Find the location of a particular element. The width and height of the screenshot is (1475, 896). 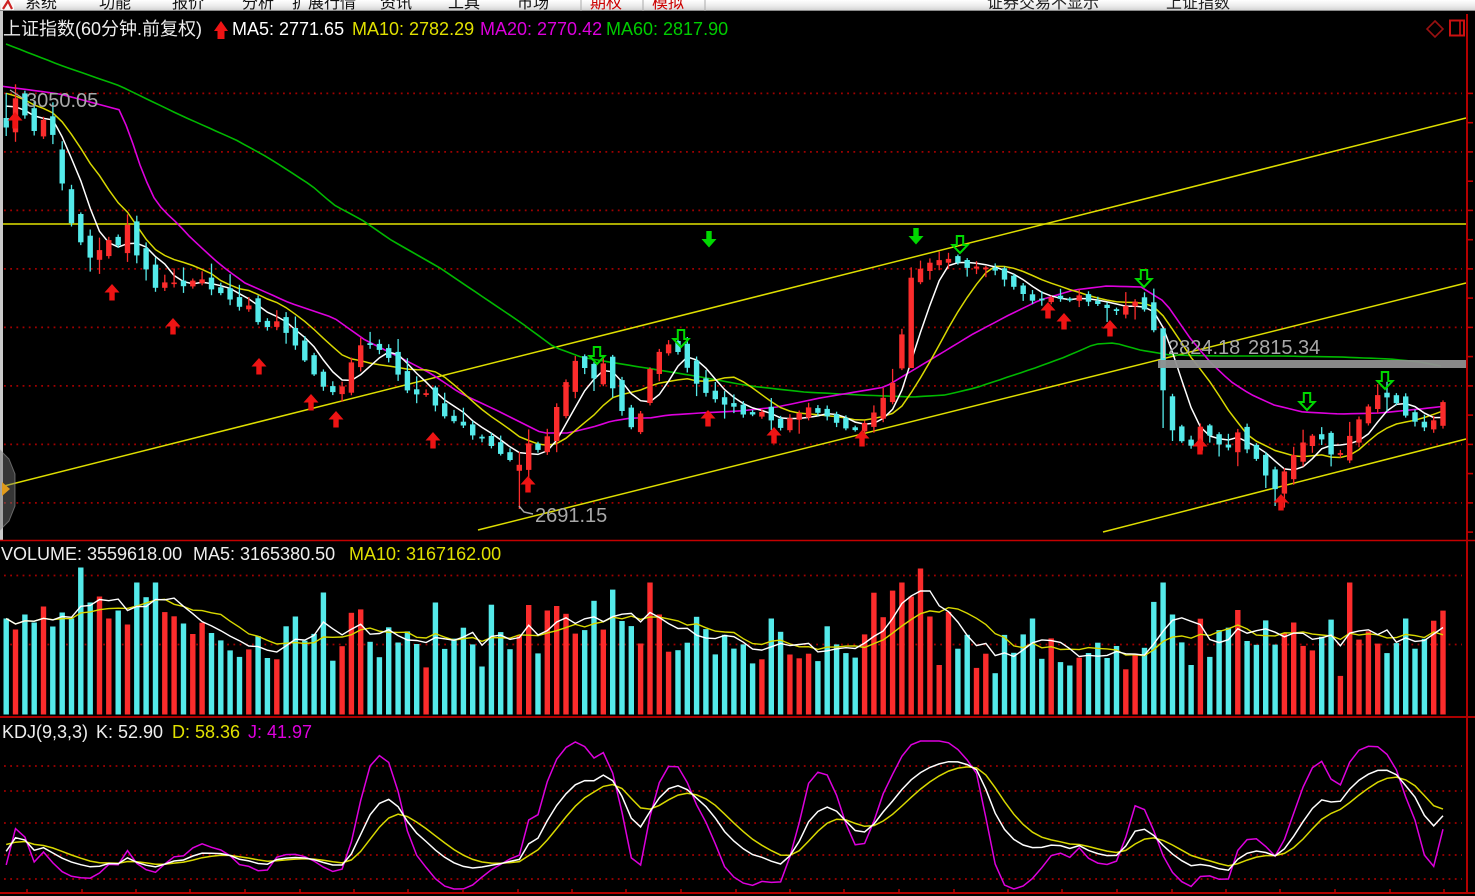

svg-text: 3050.05 is located at coordinates (62, 101).